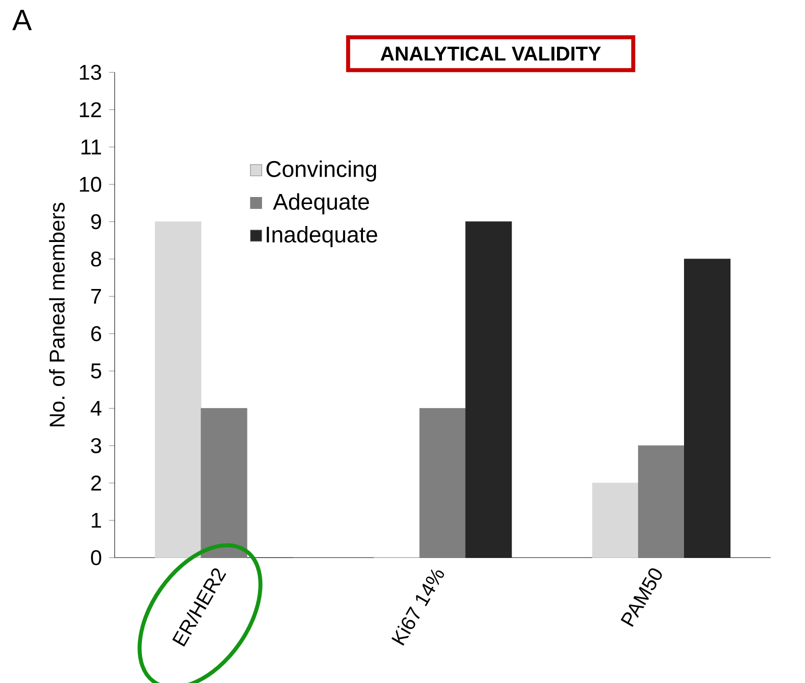  I want to click on y-tick-label: 9, so click(96, 222).